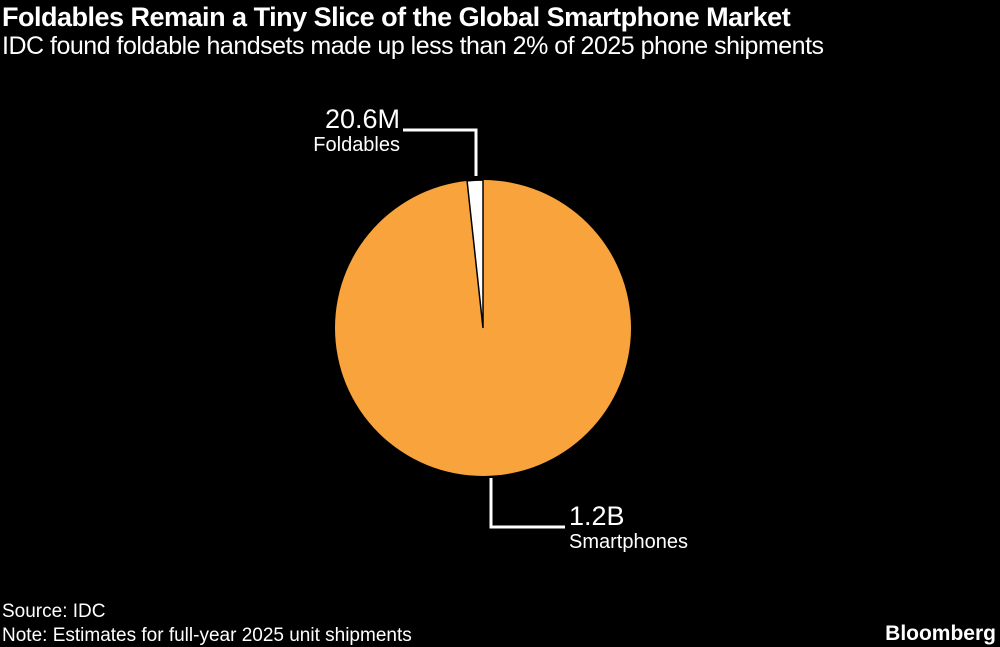 This screenshot has height=647, width=1000. Describe the element at coordinates (527, 503) in the screenshot. I see `smartphones-leader-line` at that location.